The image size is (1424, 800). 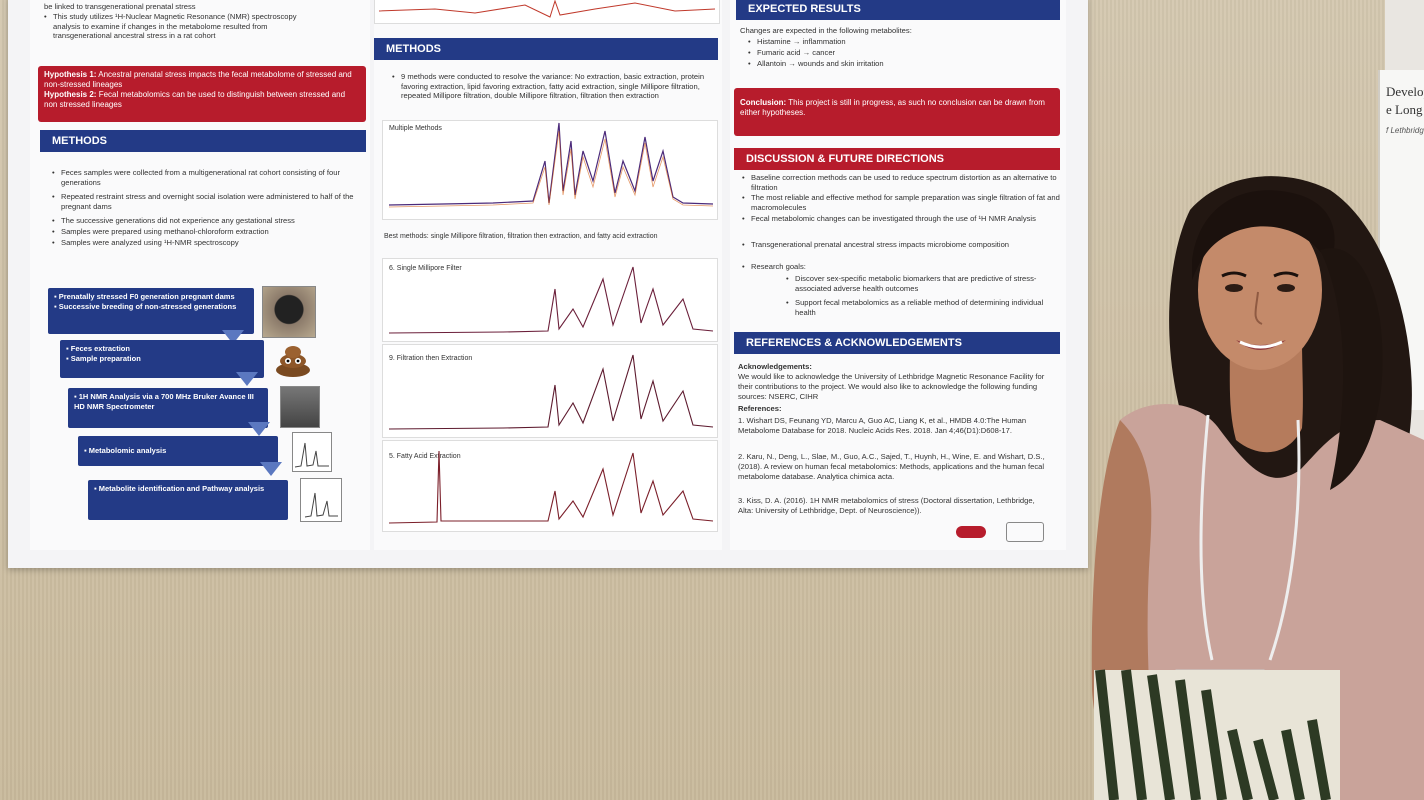 What do you see at coordinates (550, 300) in the screenshot?
I see `single-millipore-spectrum: 6. Single Millipore Filter` at bounding box center [550, 300].